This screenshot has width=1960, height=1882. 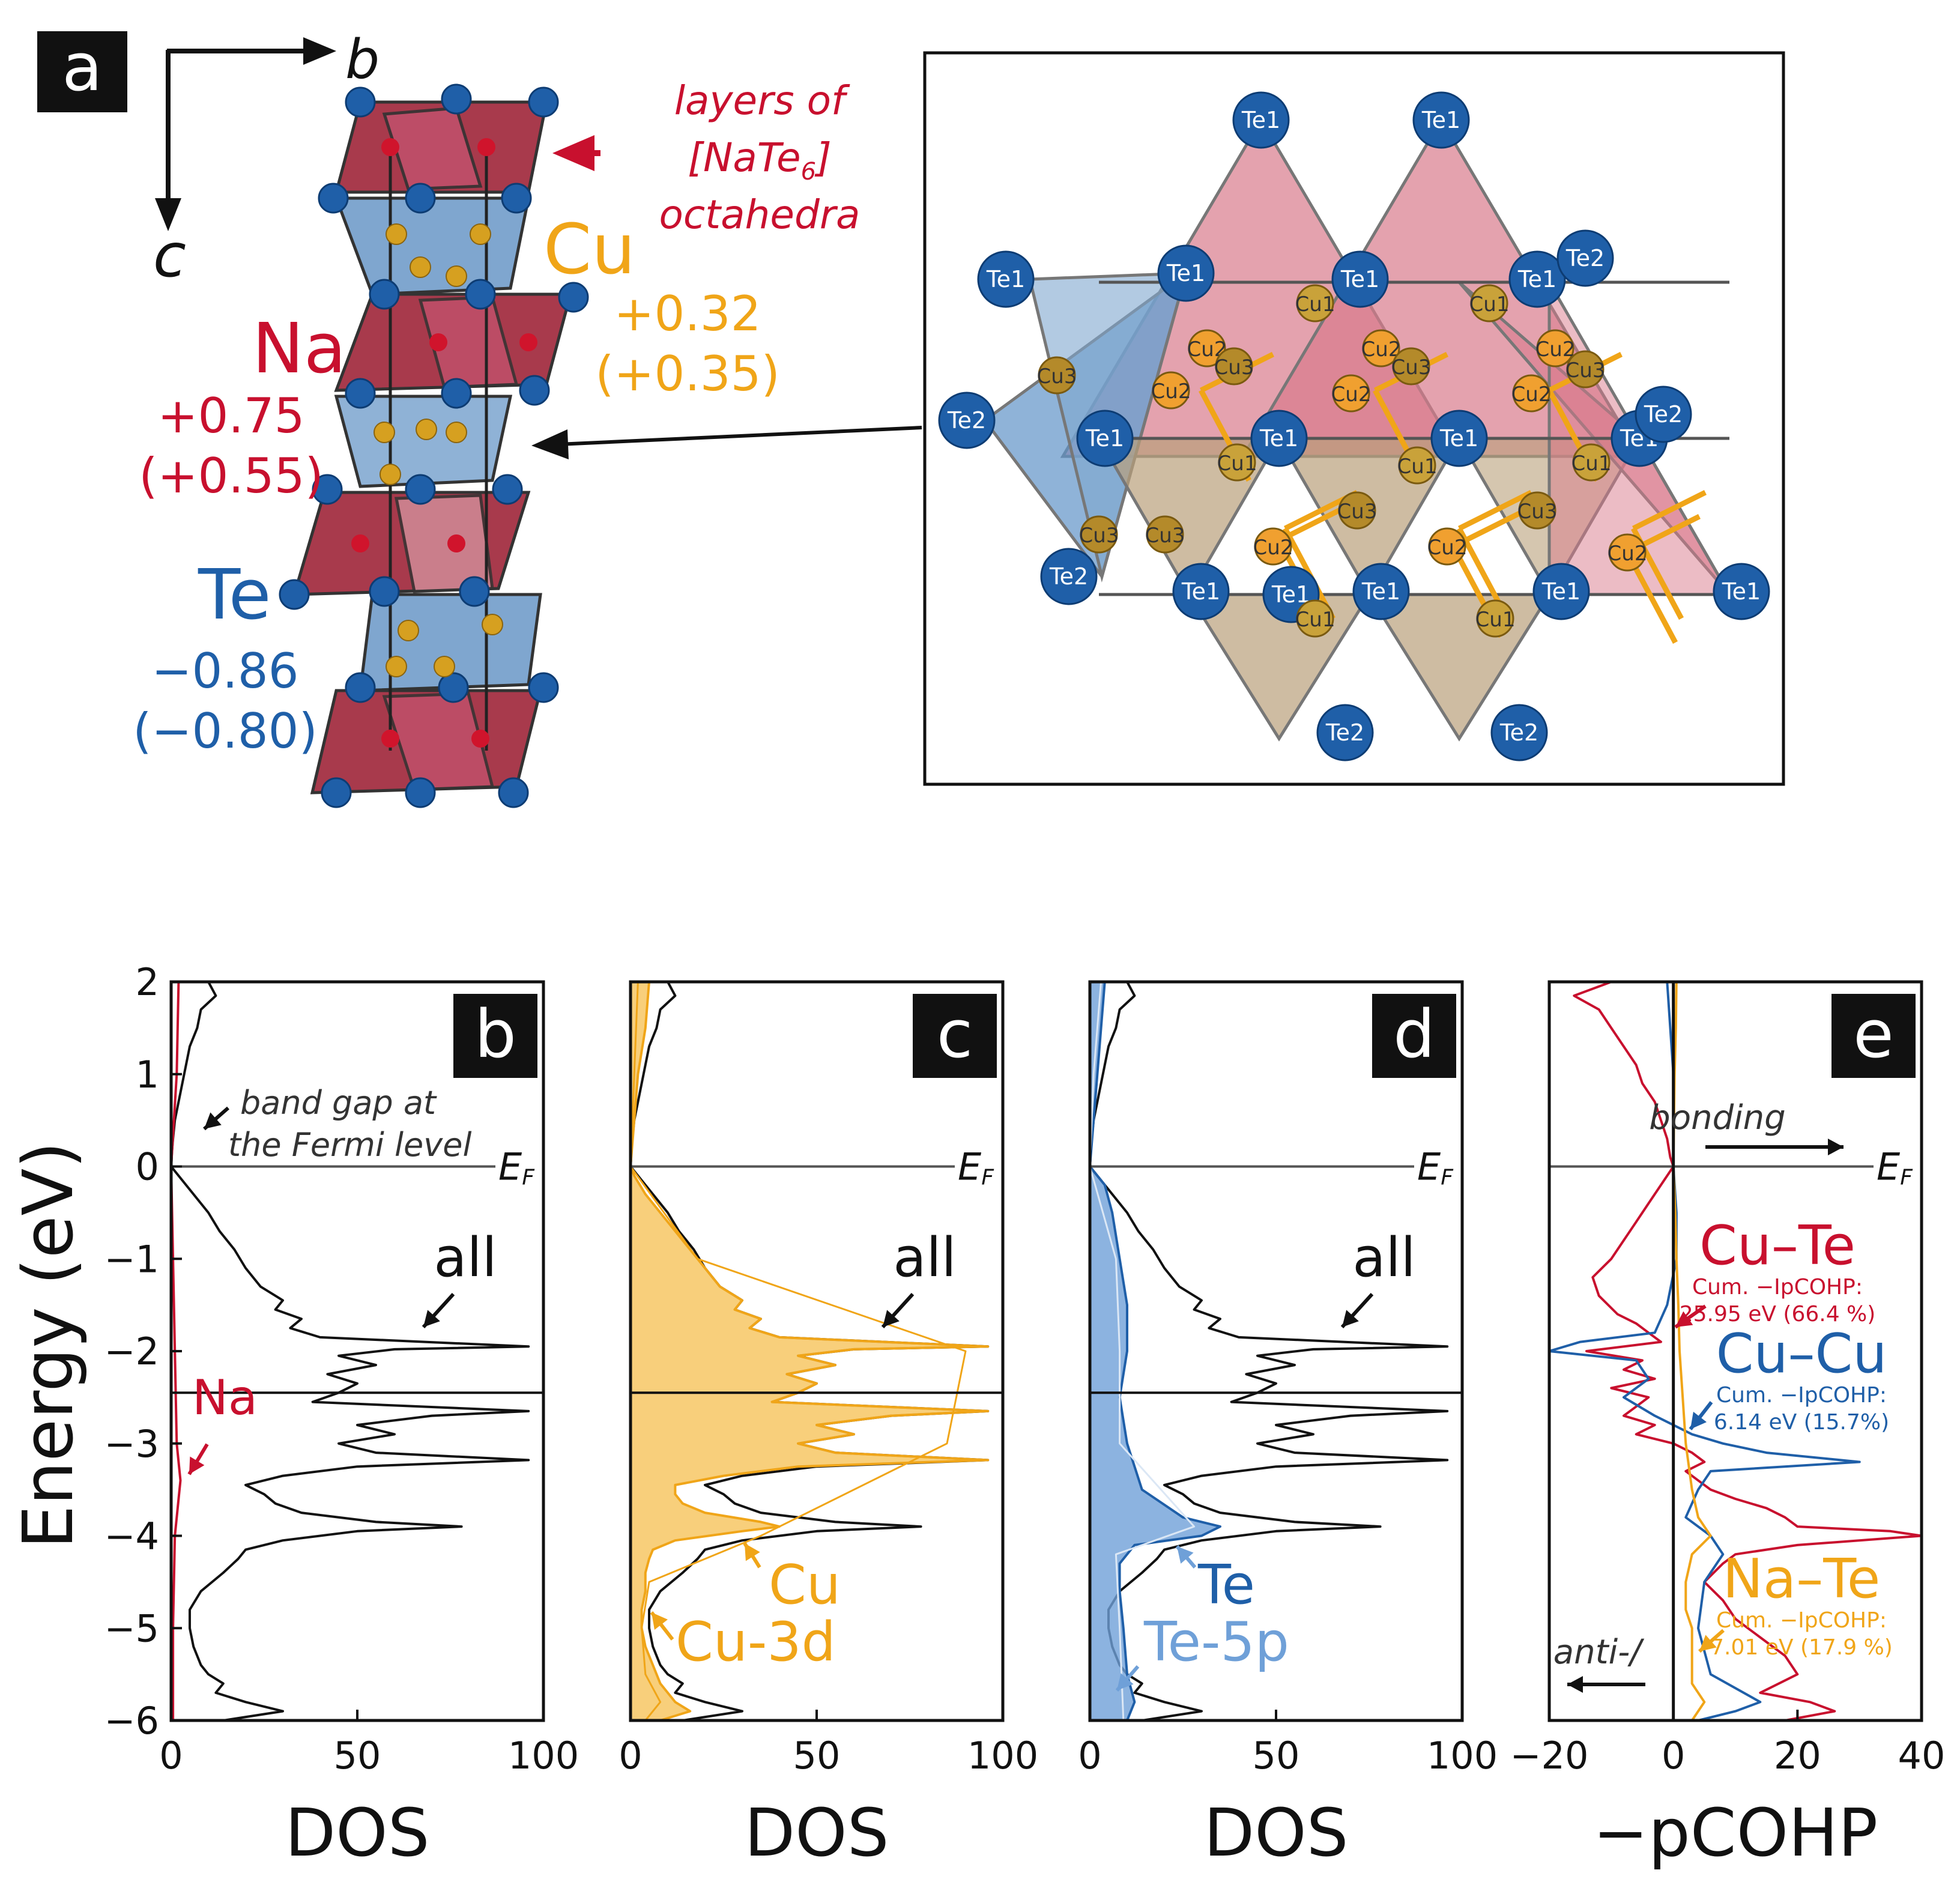 I want to click on inset-pointer-head, so click(x=550, y=444).